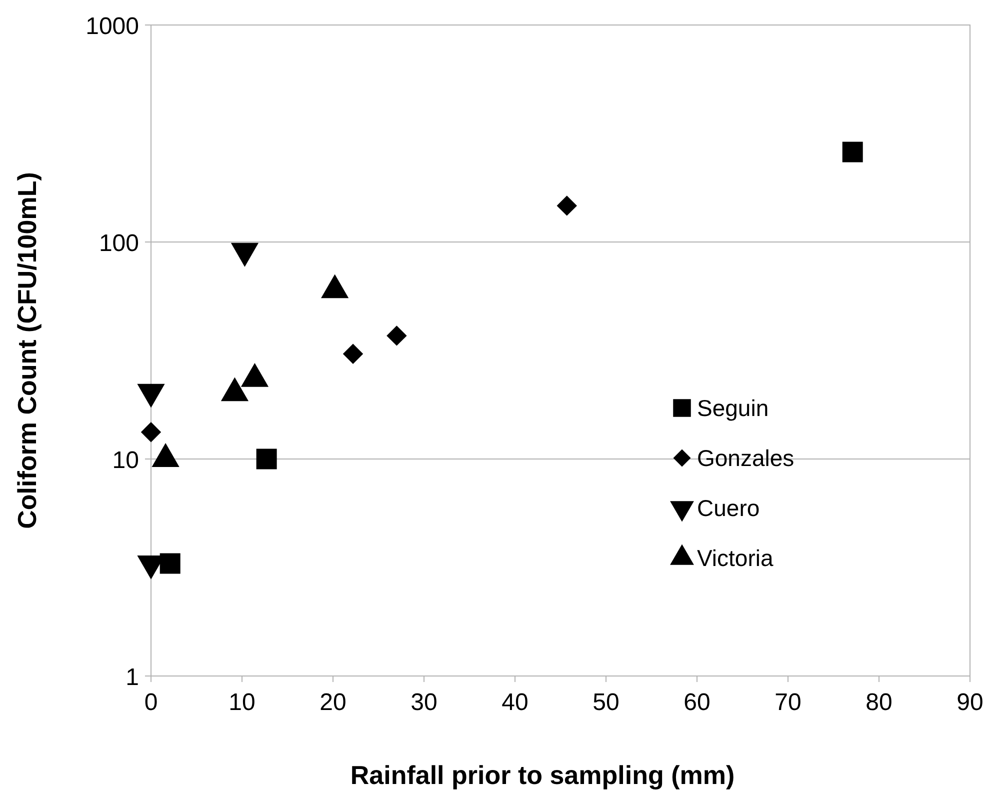 This screenshot has height=794, width=990. What do you see at coordinates (151, 702) in the screenshot?
I see `x-tick-label: 0` at bounding box center [151, 702].